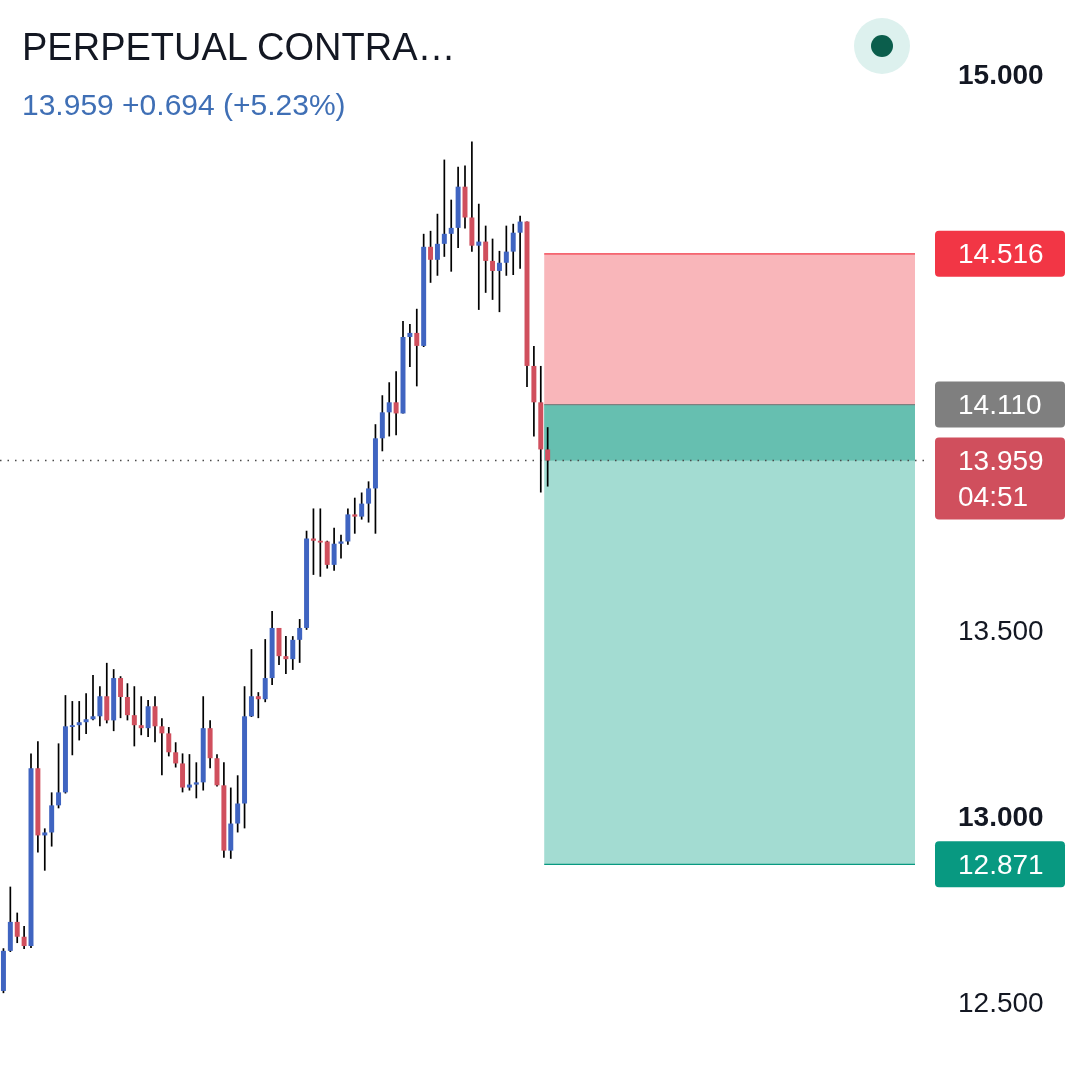 The height and width of the screenshot is (1080, 1080). What do you see at coordinates (1001, 74) in the screenshot?
I see `y-tick-label: 15.000` at bounding box center [1001, 74].